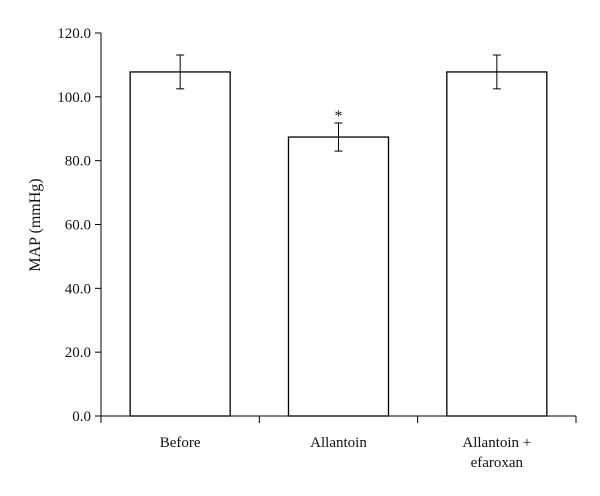  What do you see at coordinates (74, 34) in the screenshot?
I see `y-tick-label: 120.0` at bounding box center [74, 34].